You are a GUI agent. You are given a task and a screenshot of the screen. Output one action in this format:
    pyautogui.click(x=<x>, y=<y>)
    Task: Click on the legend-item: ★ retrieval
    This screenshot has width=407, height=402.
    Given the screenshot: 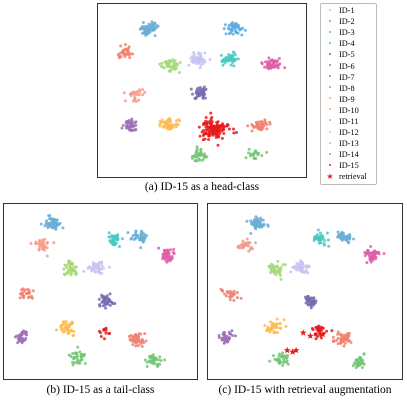 What is the action you would take?
    pyautogui.click(x=348, y=176)
    